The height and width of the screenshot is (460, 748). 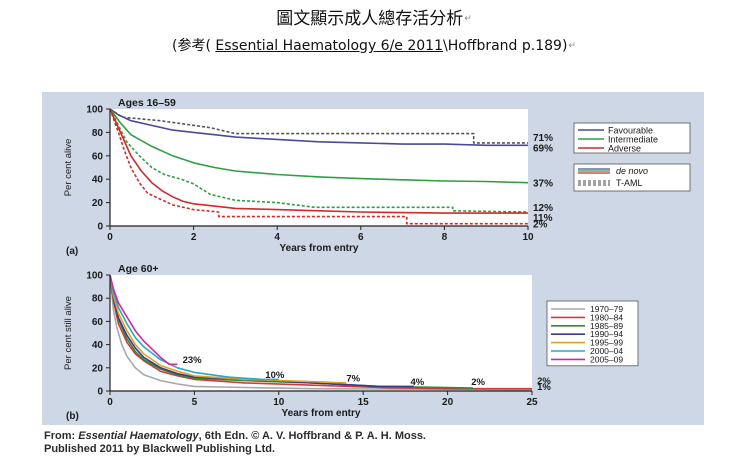 What do you see at coordinates (319, 248) in the screenshot?
I see `chart-1-x-axis-label: Years from entry` at bounding box center [319, 248].